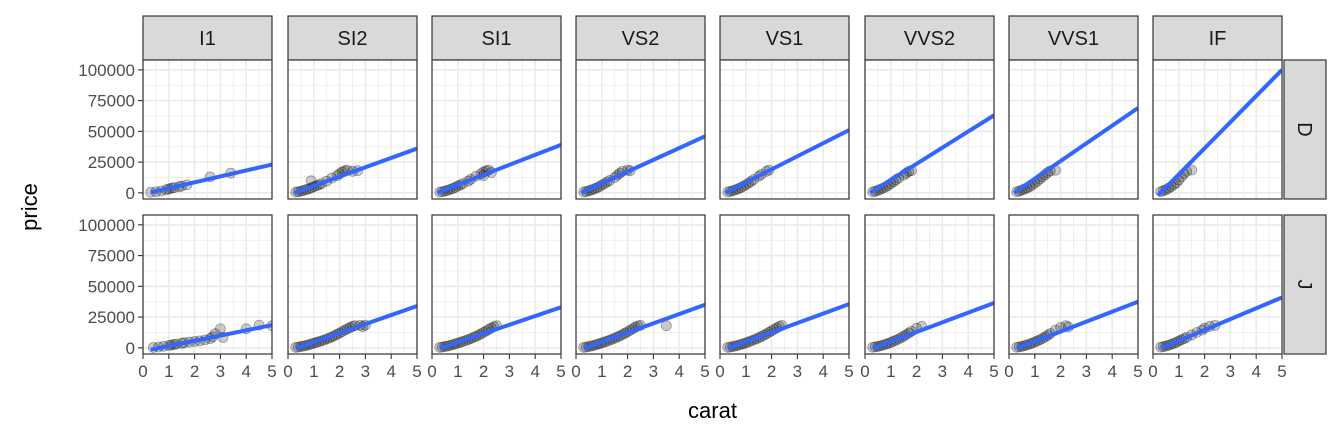 Image resolution: width=1344 pixels, height=441 pixels. I want to click on panel-d-if, so click(1217, 129).